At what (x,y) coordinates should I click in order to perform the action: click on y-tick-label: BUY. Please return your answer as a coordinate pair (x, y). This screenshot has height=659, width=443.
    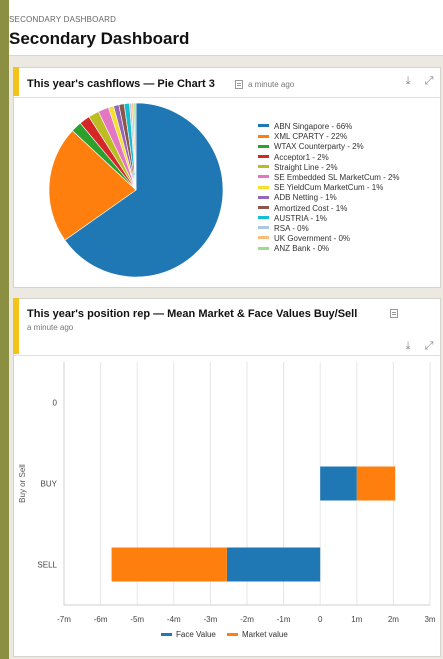
    Looking at the image, I should click on (49, 484).